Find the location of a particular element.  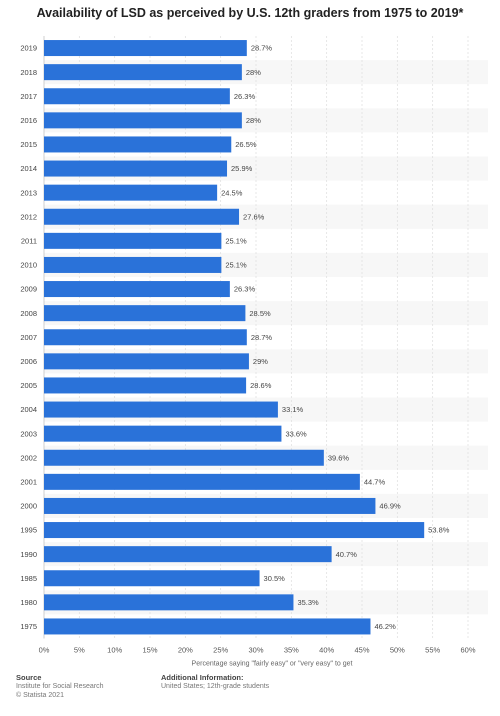

data-label: 40.7% is located at coordinates (347, 554).